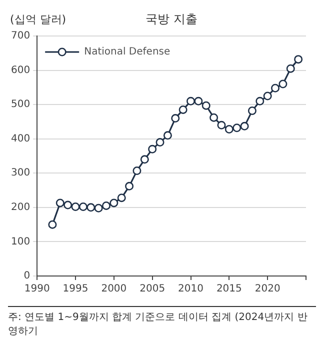 This screenshot has height=355, width=324. Describe the element at coordinates (153, 289) in the screenshot. I see `x-tick-label: 2005` at that location.